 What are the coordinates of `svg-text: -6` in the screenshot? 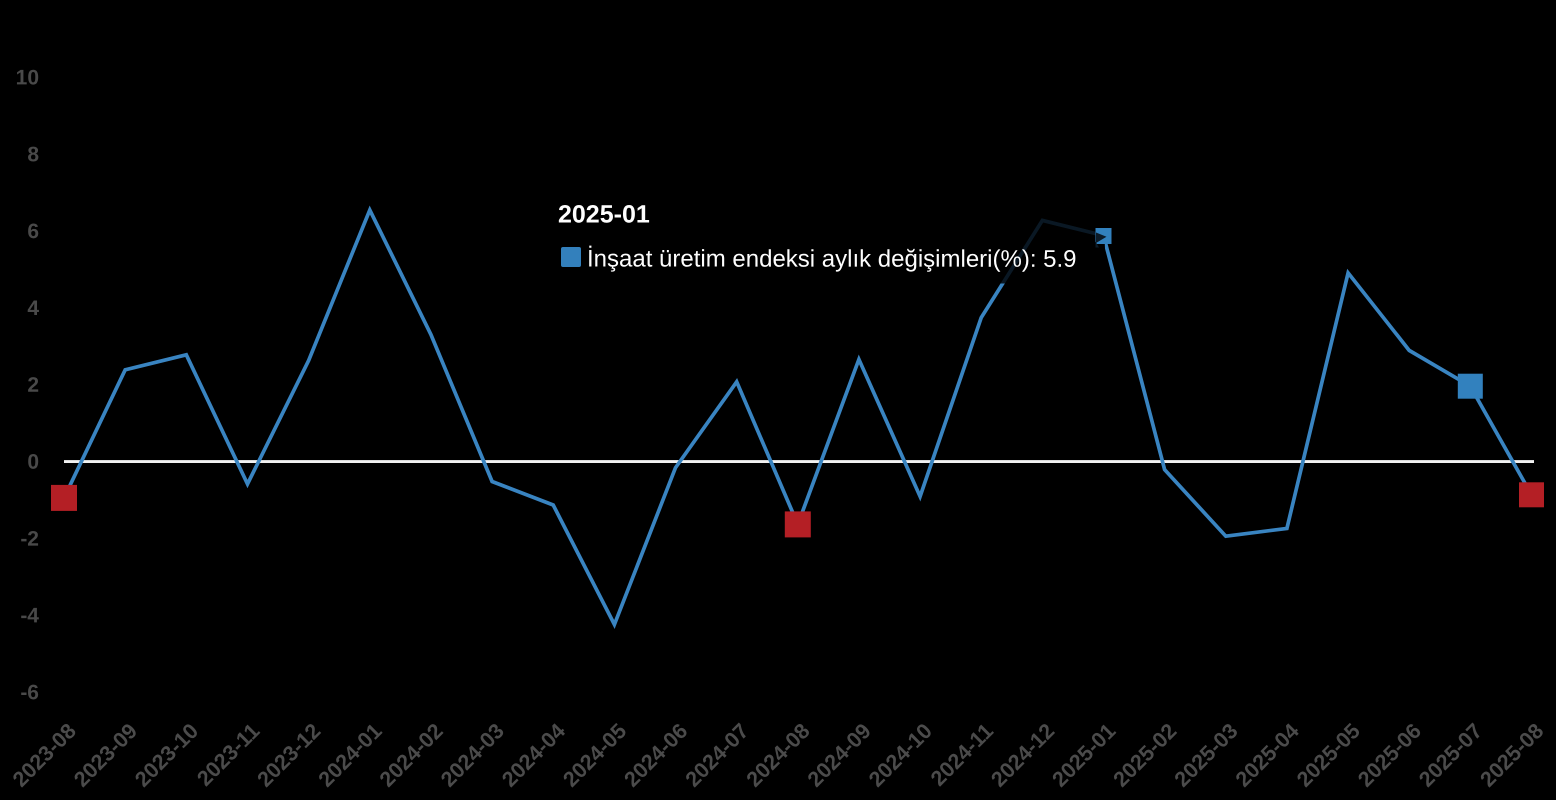 It's located at (29, 692).